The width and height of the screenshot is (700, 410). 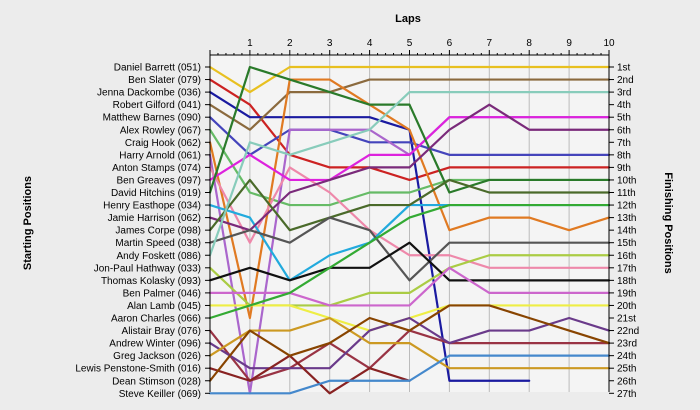 I want to click on finishing-position-label: 10th, so click(x=626, y=180).